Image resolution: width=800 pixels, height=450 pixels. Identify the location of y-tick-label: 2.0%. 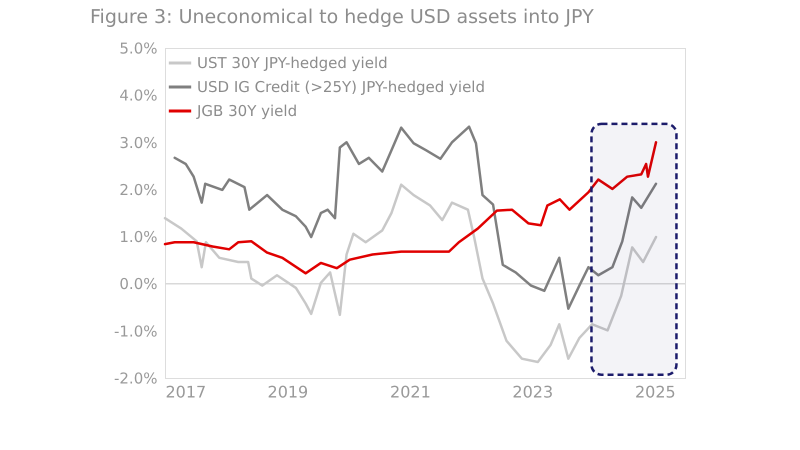
(138, 189).